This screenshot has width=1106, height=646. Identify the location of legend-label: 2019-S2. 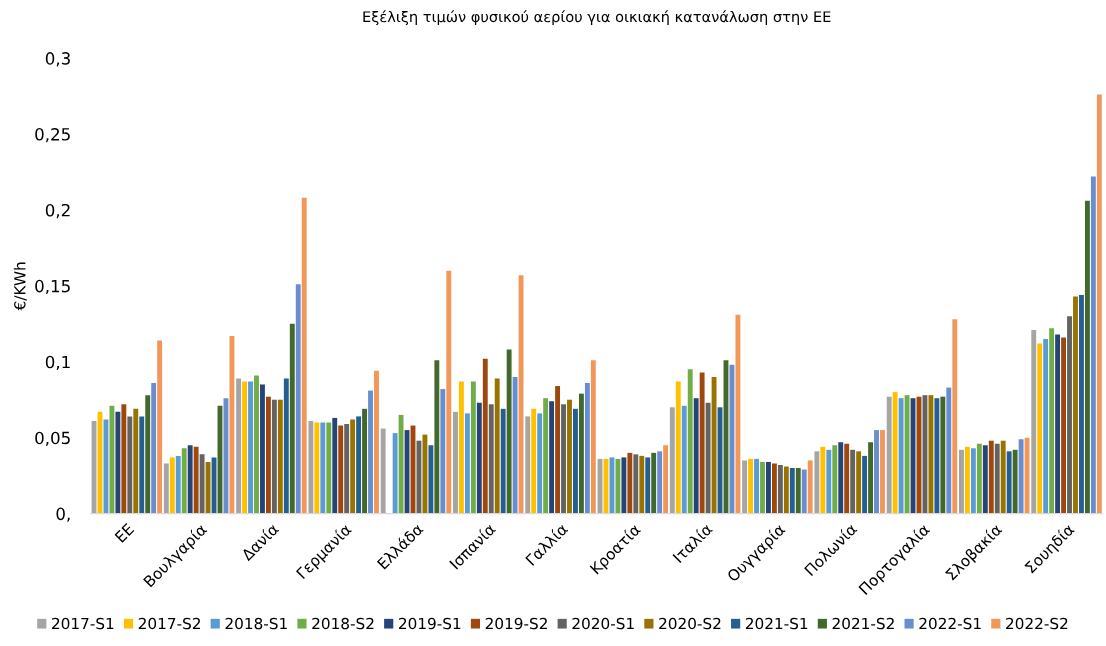
(516, 623).